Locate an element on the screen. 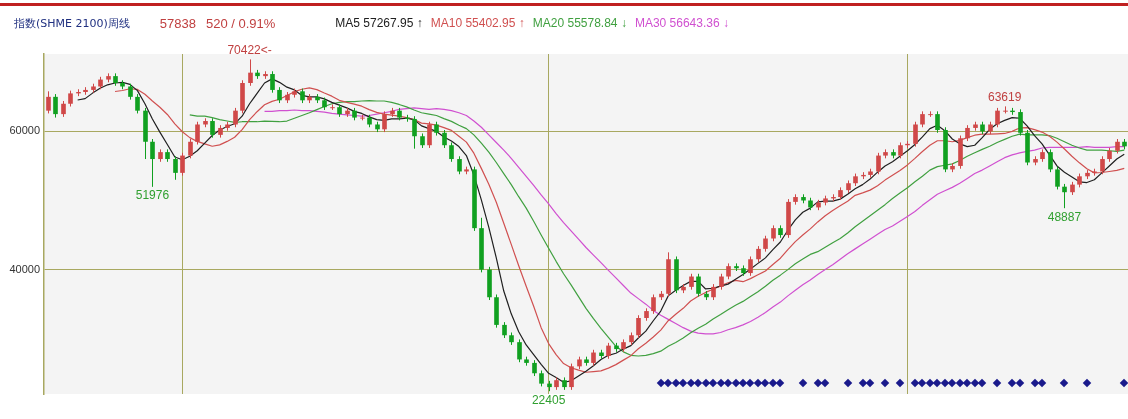  annotation: 48887 is located at coordinates (1064, 216).